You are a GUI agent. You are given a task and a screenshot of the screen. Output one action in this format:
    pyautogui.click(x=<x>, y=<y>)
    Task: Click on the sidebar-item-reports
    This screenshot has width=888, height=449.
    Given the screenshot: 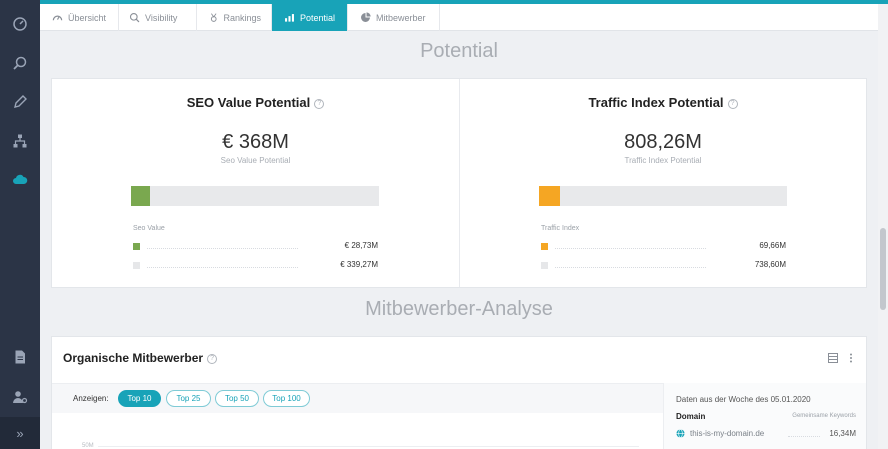 What is the action you would take?
    pyautogui.click(x=20, y=357)
    